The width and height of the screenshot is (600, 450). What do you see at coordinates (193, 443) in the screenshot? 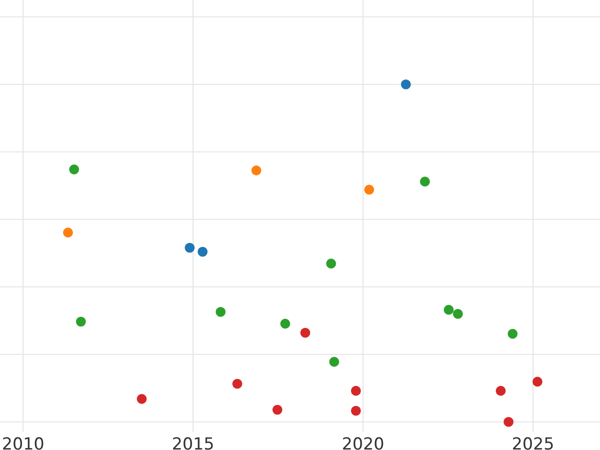
I see `x-tick-label: 2015` at bounding box center [193, 443].